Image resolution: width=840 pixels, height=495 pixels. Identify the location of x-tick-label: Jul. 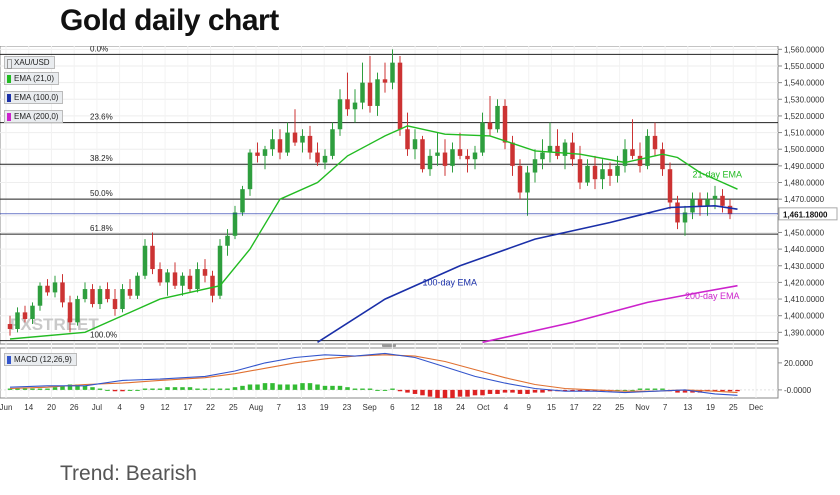
(97, 407).